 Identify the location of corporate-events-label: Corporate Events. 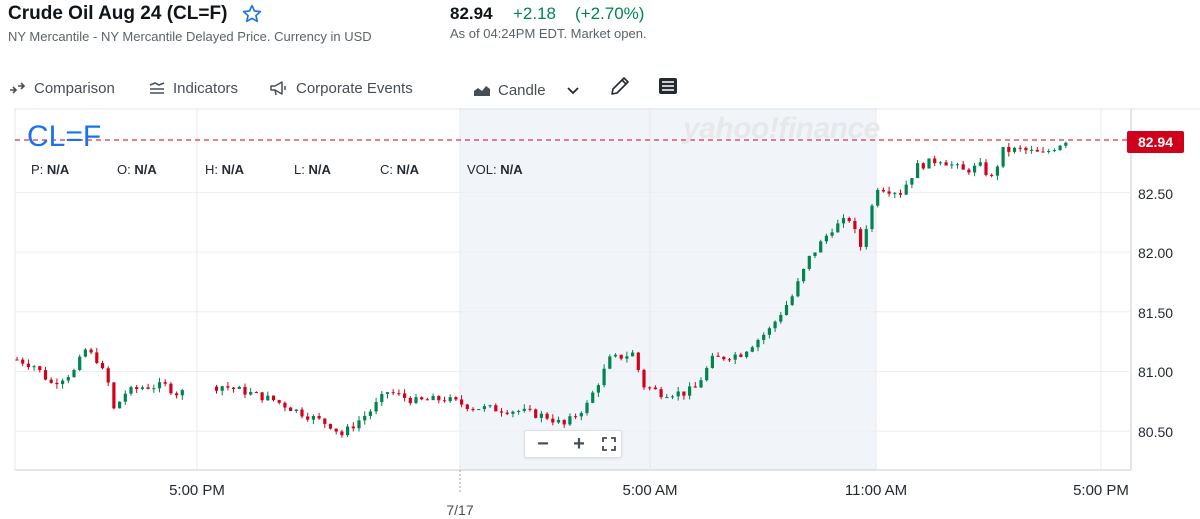
(354, 88).